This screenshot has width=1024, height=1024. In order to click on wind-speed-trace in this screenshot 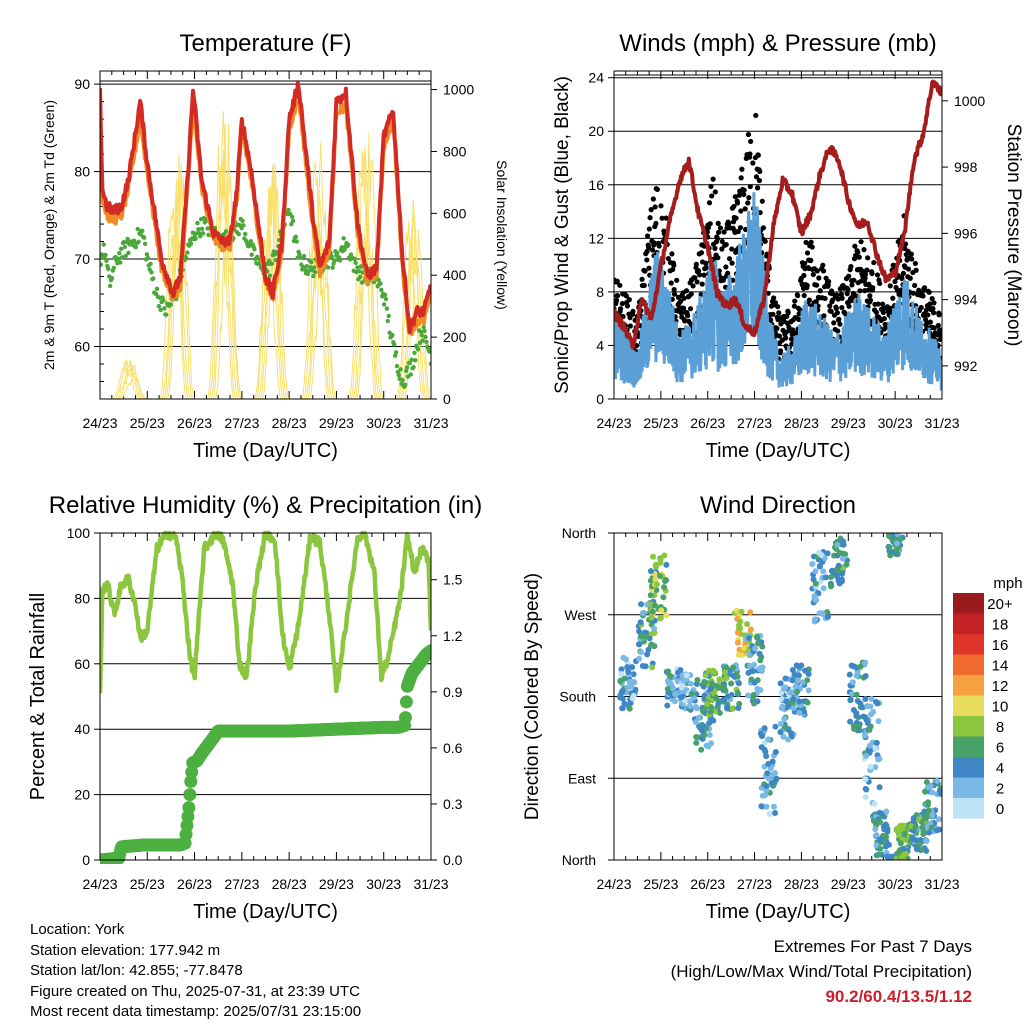, I will do `click(778, 292)`.